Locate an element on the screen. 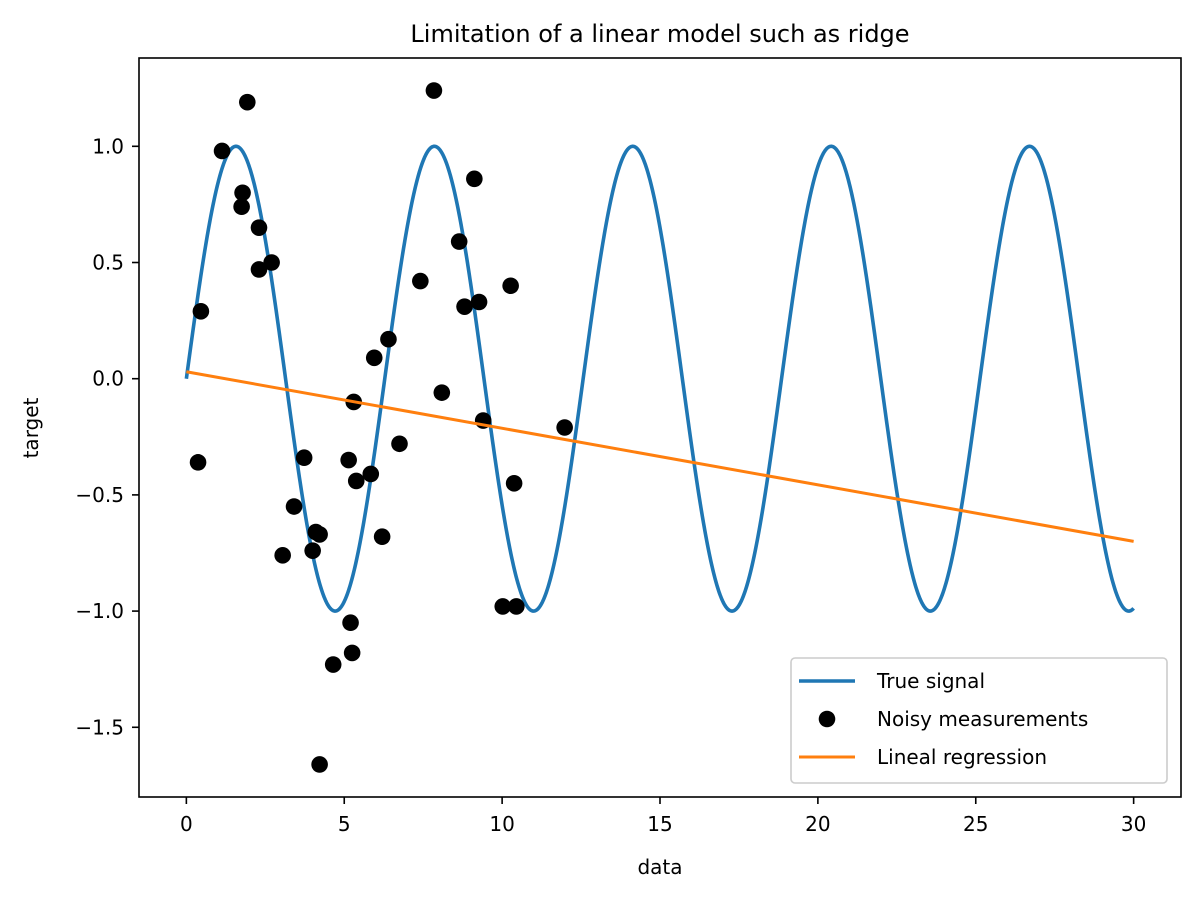 The width and height of the screenshot is (1199, 898). y-tick-label: 0.5 is located at coordinates (108, 263).